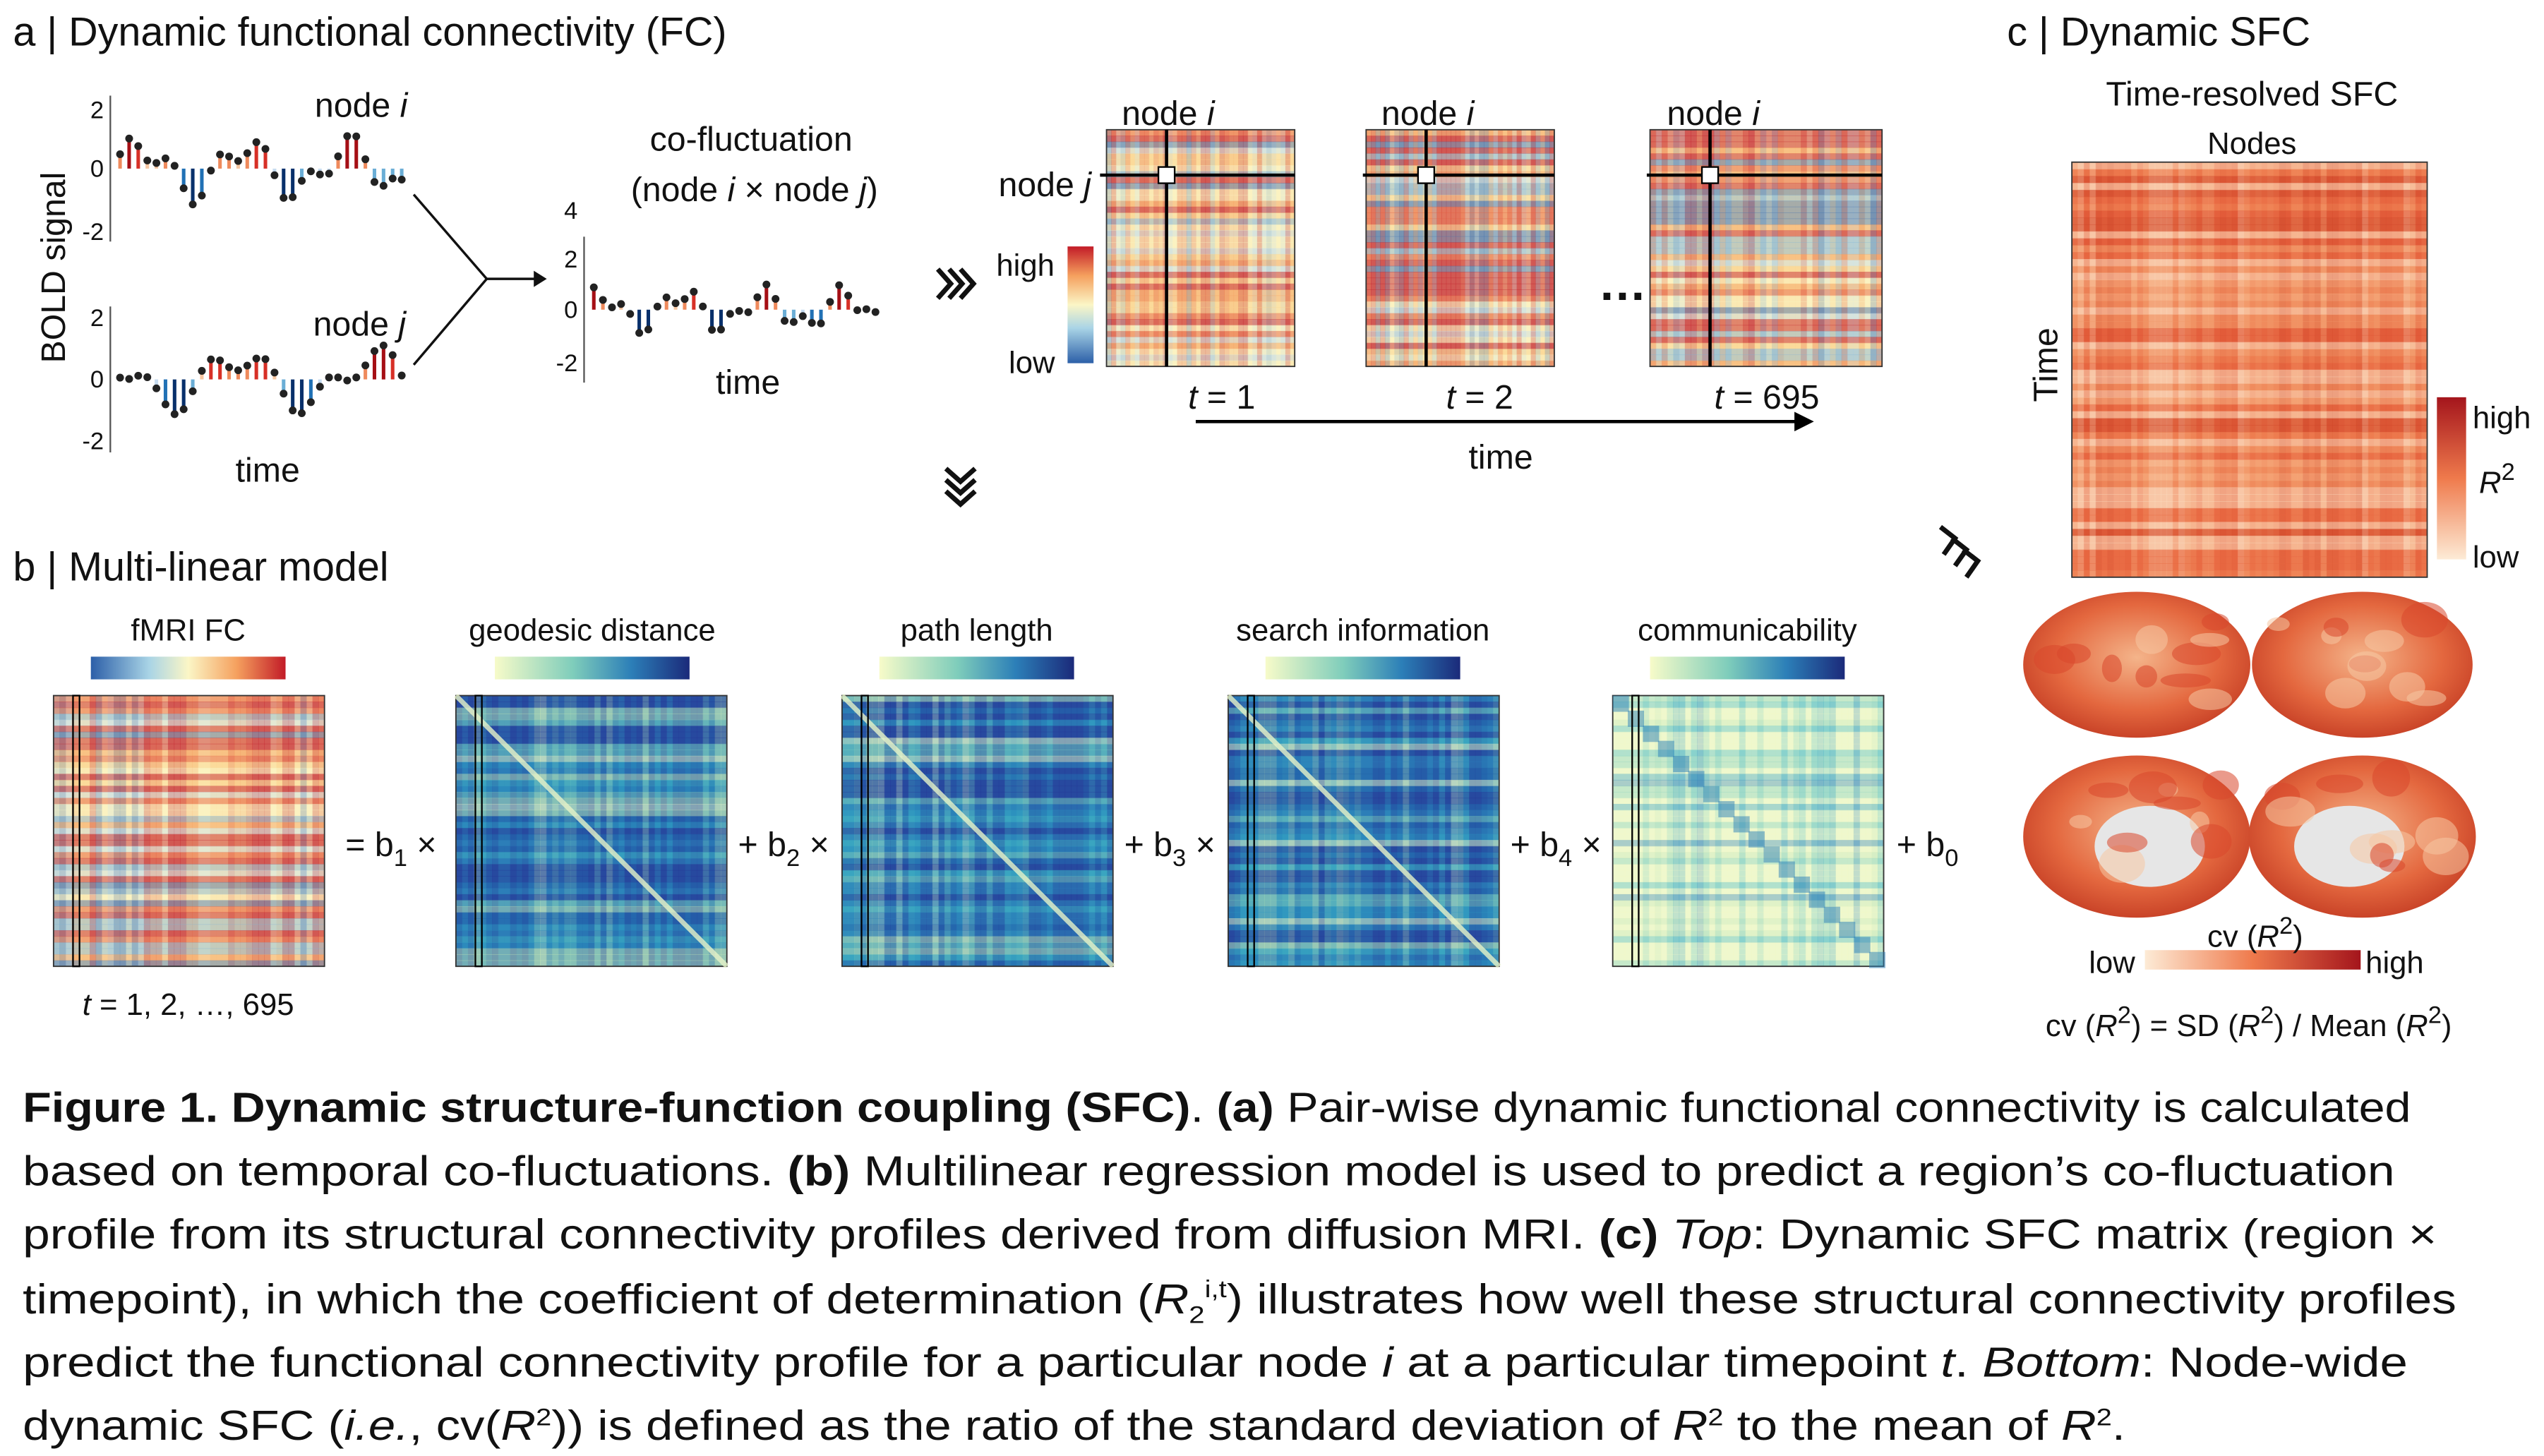 The height and width of the screenshot is (1456, 2544). What do you see at coordinates (2046, 364) in the screenshot?
I see `axis-label: Time` at bounding box center [2046, 364].